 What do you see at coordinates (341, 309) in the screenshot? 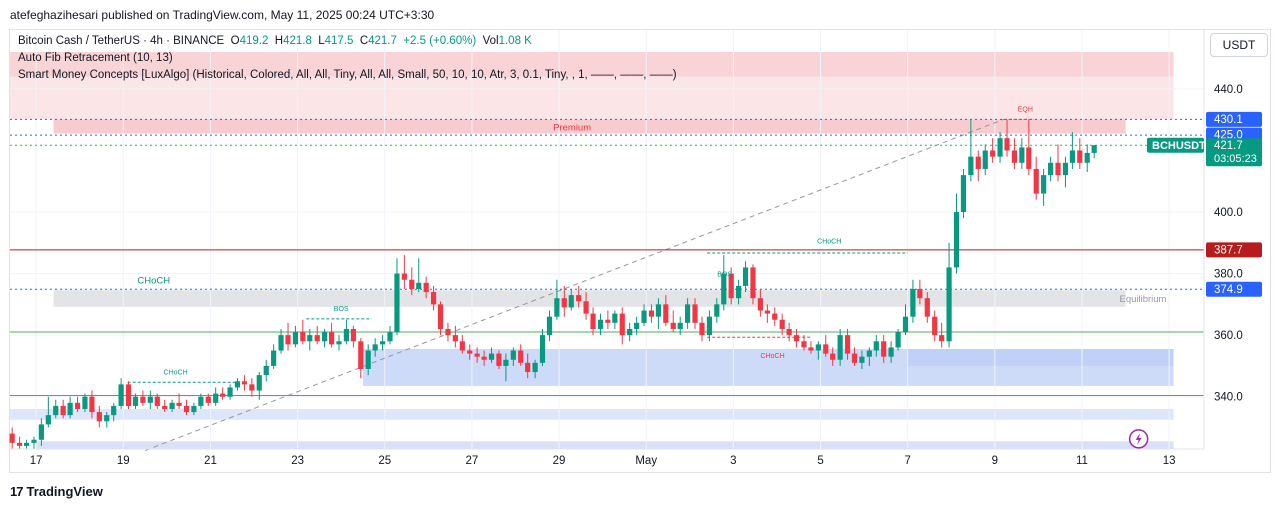
I see `structure-label: BOS` at bounding box center [341, 309].